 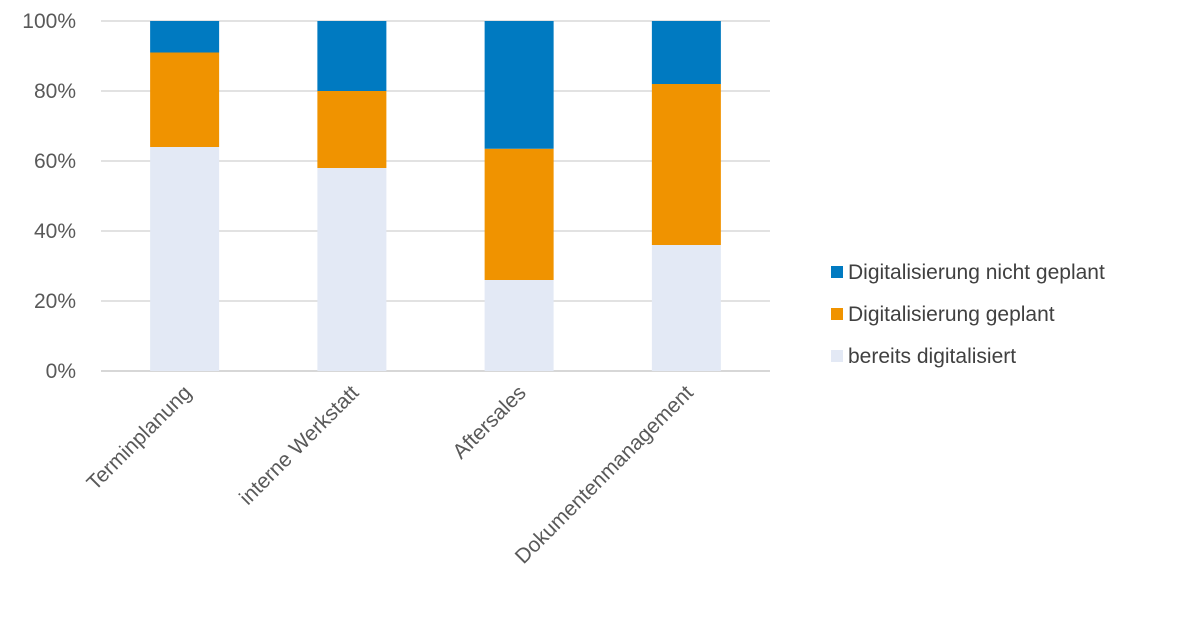 I want to click on x-tick-label: Aftersales, so click(x=489, y=422).